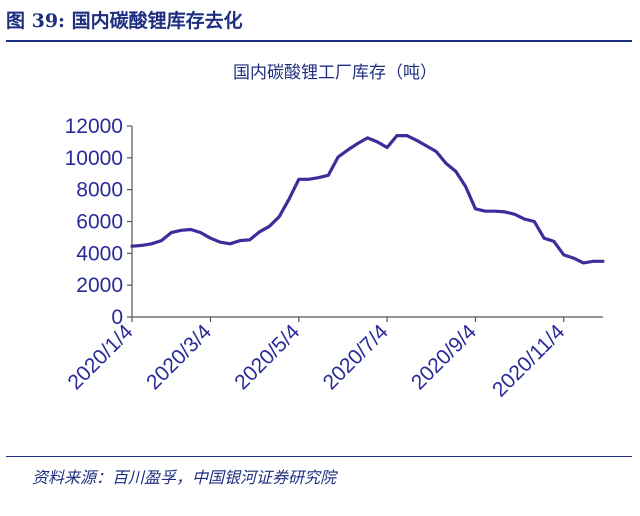  What do you see at coordinates (335, 73) in the screenshot?
I see `chart-title: 国内碳酸锂工厂库存（吨）` at bounding box center [335, 73].